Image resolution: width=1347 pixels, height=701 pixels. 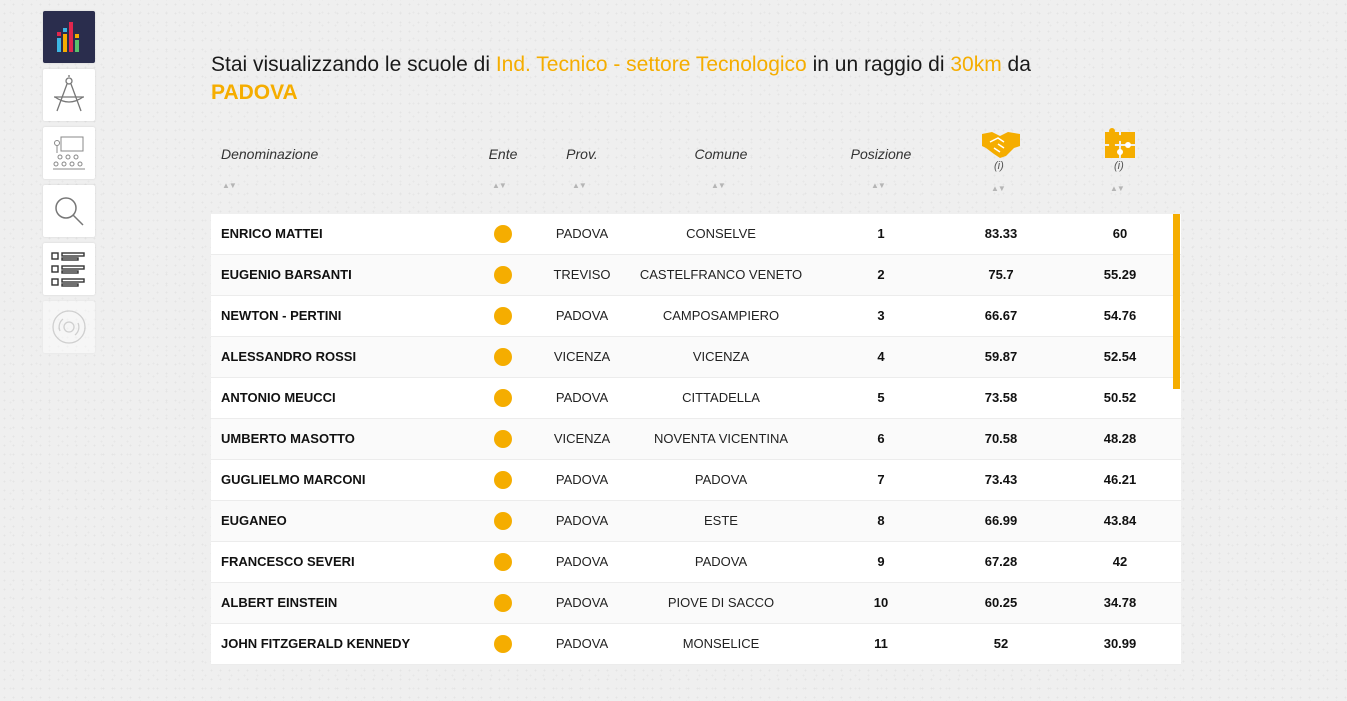 I want to click on sort-col7-icon: ▲▼, so click(x=1117, y=188).